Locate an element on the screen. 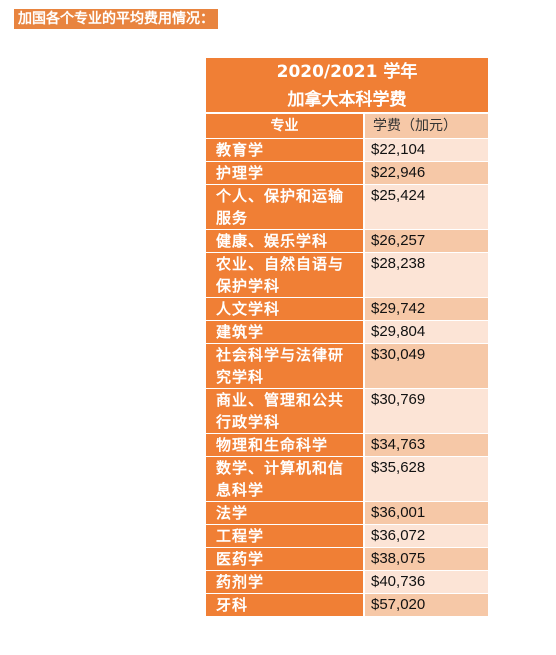 Image resolution: width=556 pixels, height=655 pixels. table-row: 人文学科 $29,742 is located at coordinates (347, 308).